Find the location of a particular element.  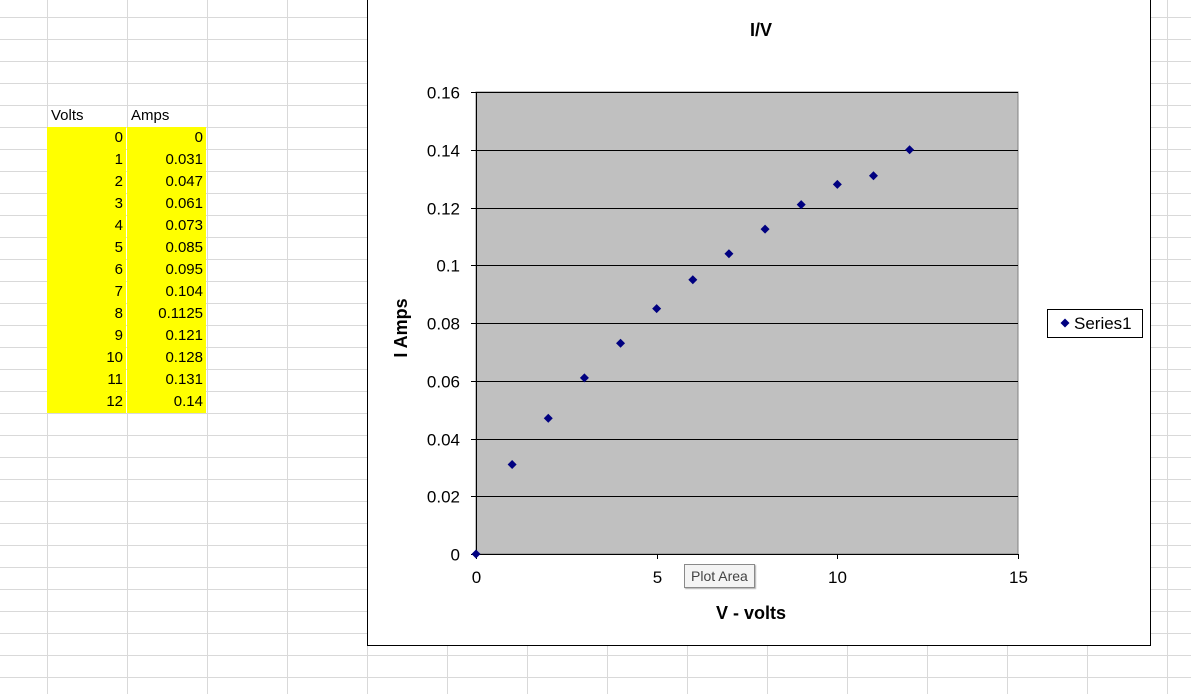

volts-cell: 10 is located at coordinates (86, 358).